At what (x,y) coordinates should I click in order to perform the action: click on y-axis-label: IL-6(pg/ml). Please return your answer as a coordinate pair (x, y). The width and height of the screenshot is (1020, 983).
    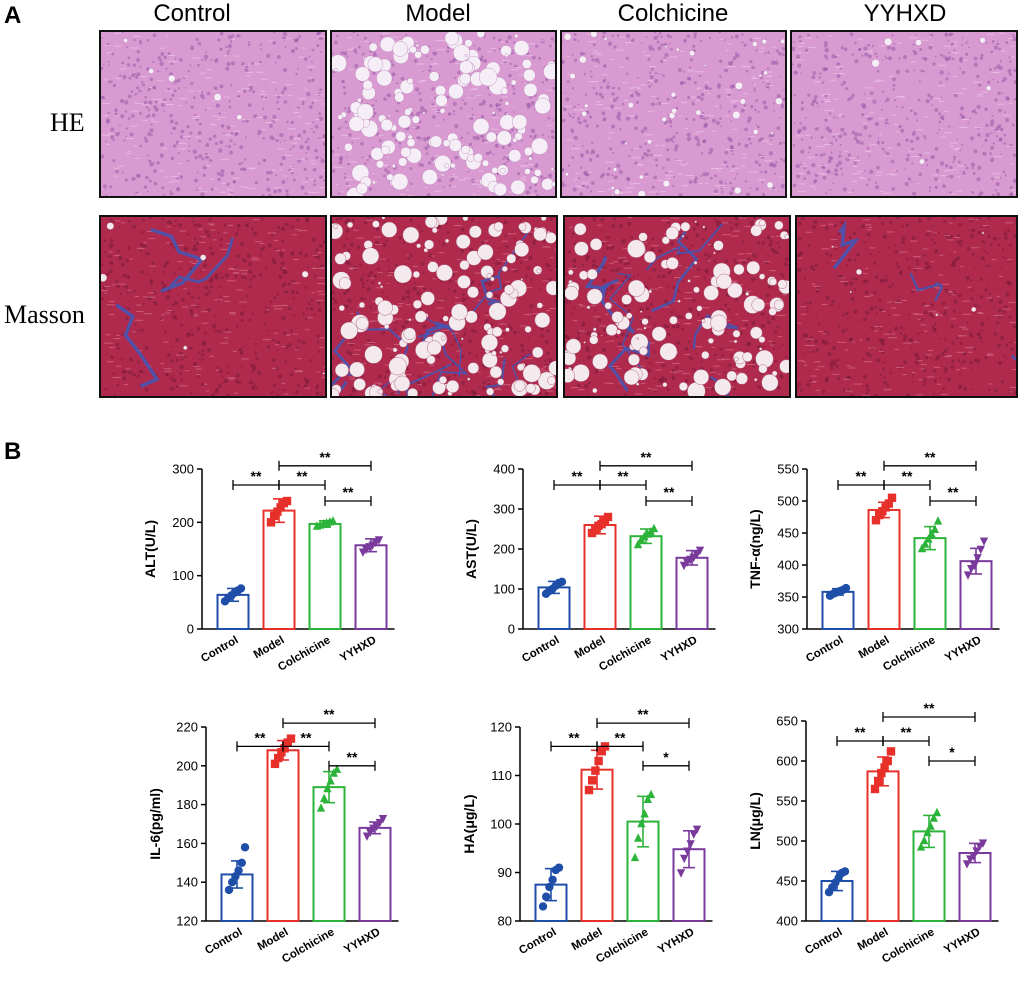
    Looking at the image, I should click on (155, 824).